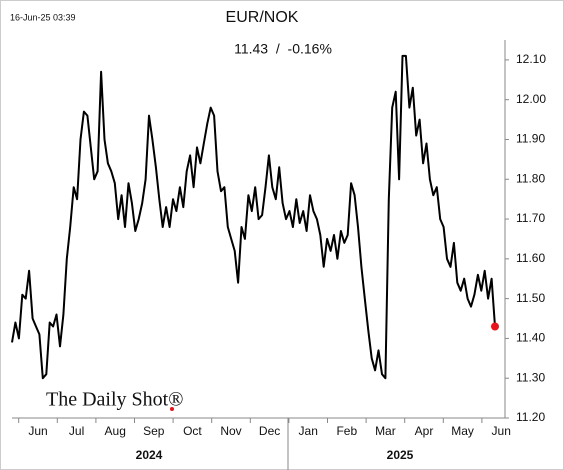 This screenshot has height=470, width=564. Describe the element at coordinates (530, 338) in the screenshot. I see `y-tick-label: 11.40` at that location.